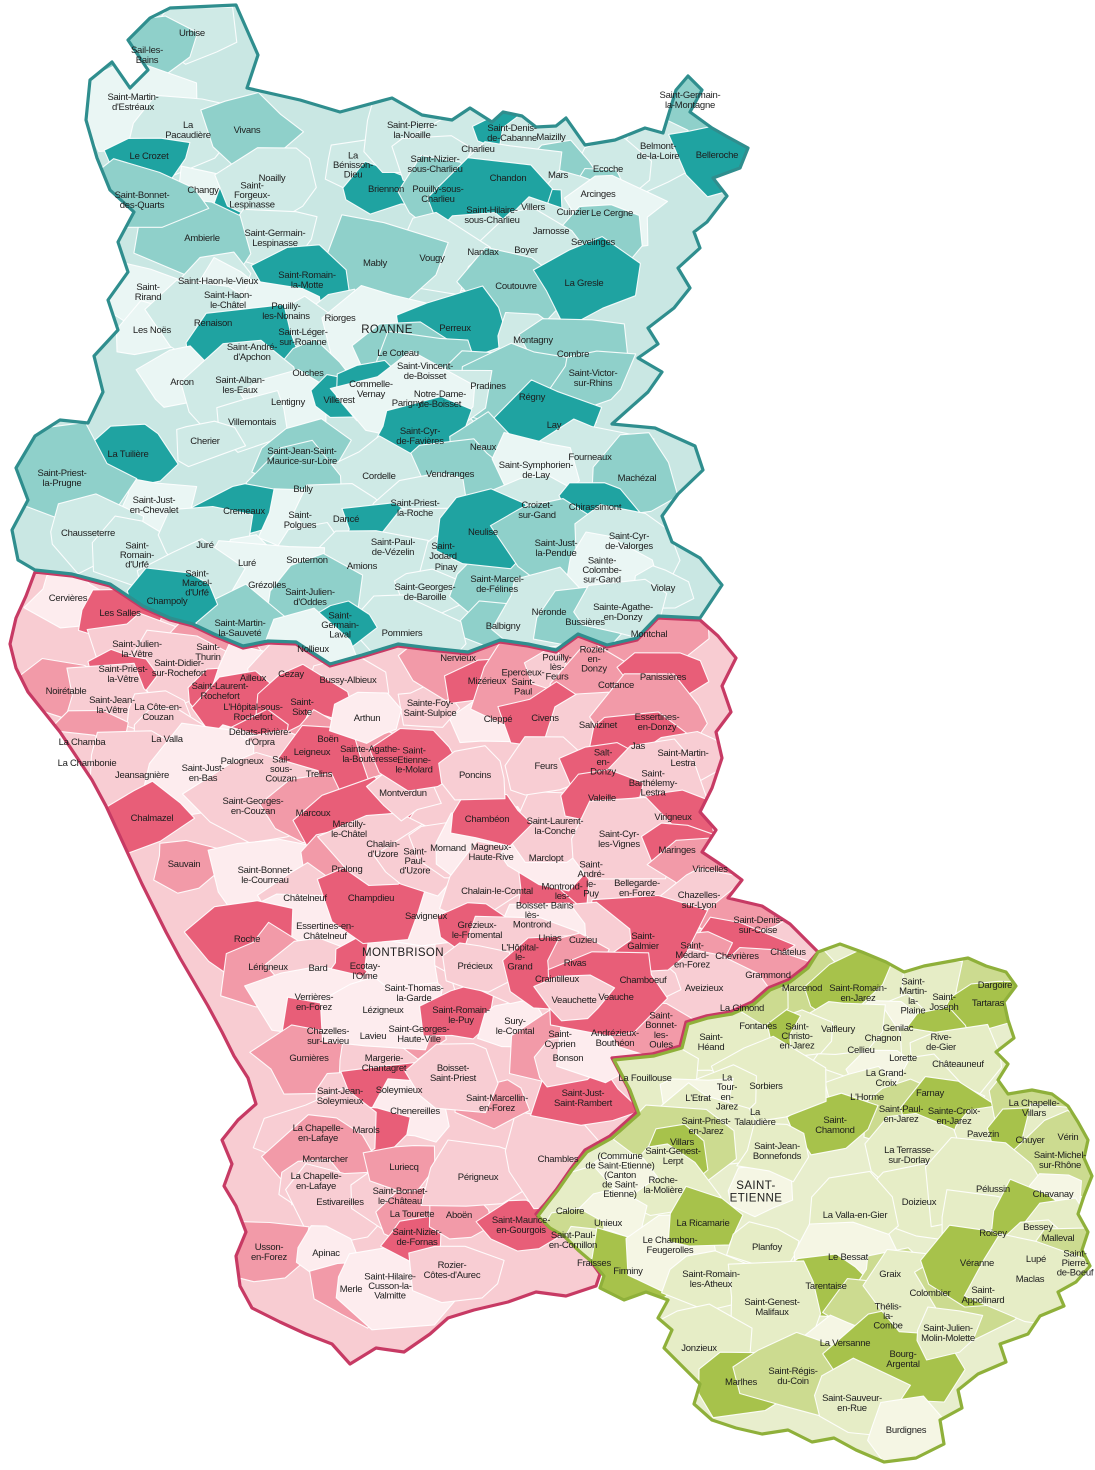 The image size is (1095, 1470). I want to click on commune-label: Saint-Haon-le-Vieux, so click(218, 281).